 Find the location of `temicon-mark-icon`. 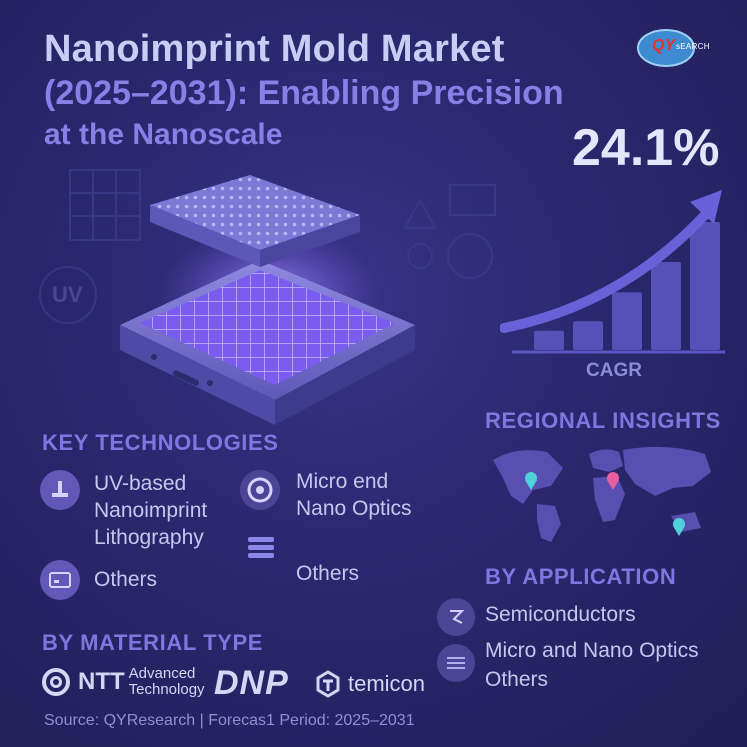

temicon-mark-icon is located at coordinates (328, 684).